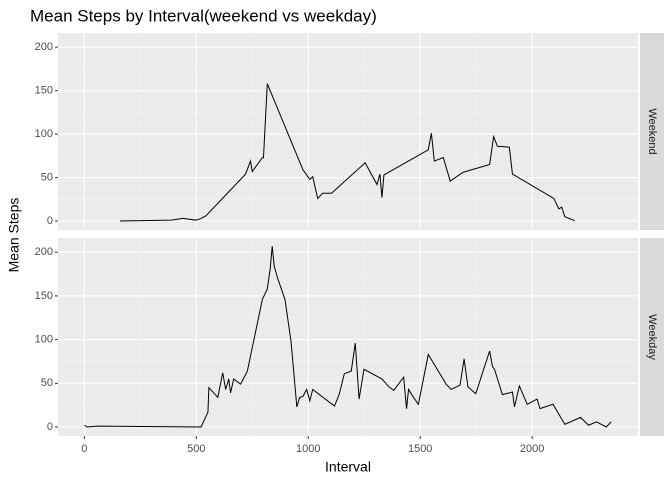  Describe the element at coordinates (84, 449) in the screenshot. I see `x-tick-label: 0` at that location.